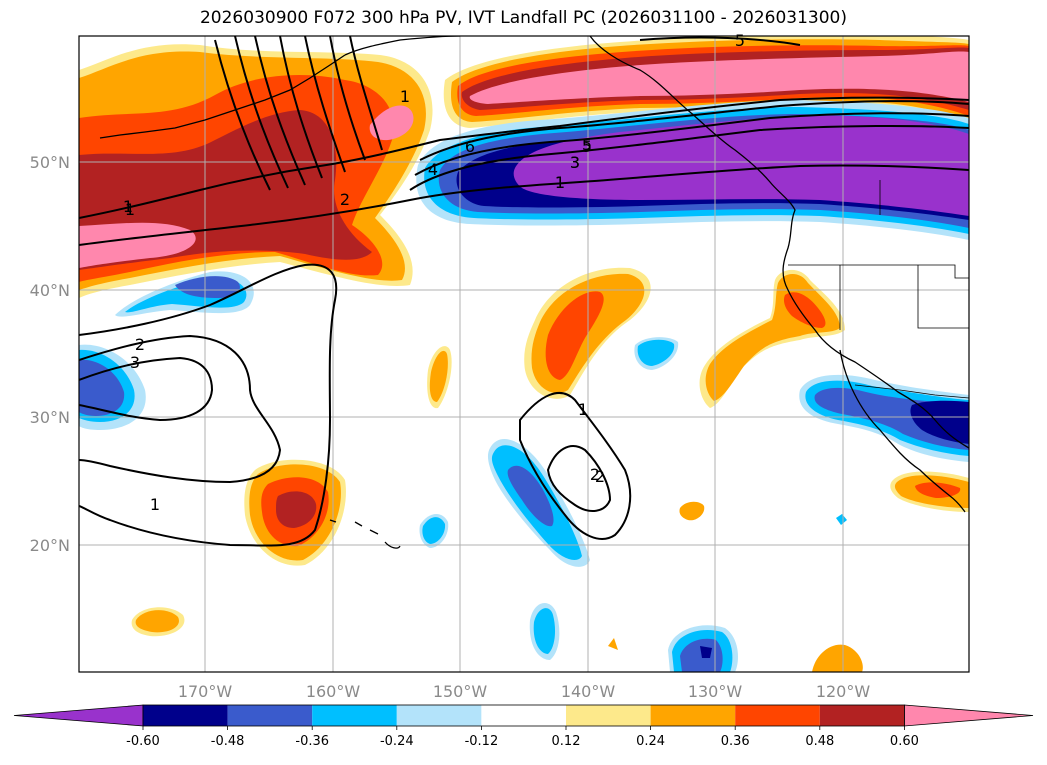 This screenshot has height=765, width=1047. What do you see at coordinates (574, 335) in the screenshot?
I see `central-positive-red` at bounding box center [574, 335].